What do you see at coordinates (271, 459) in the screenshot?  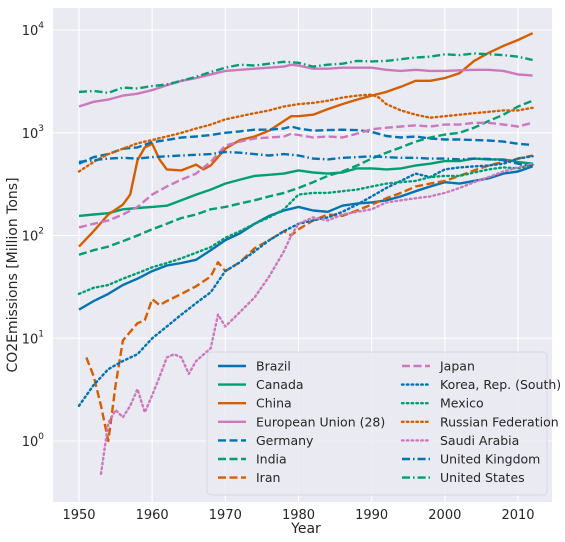 I see `legend-label: India` at bounding box center [271, 459].